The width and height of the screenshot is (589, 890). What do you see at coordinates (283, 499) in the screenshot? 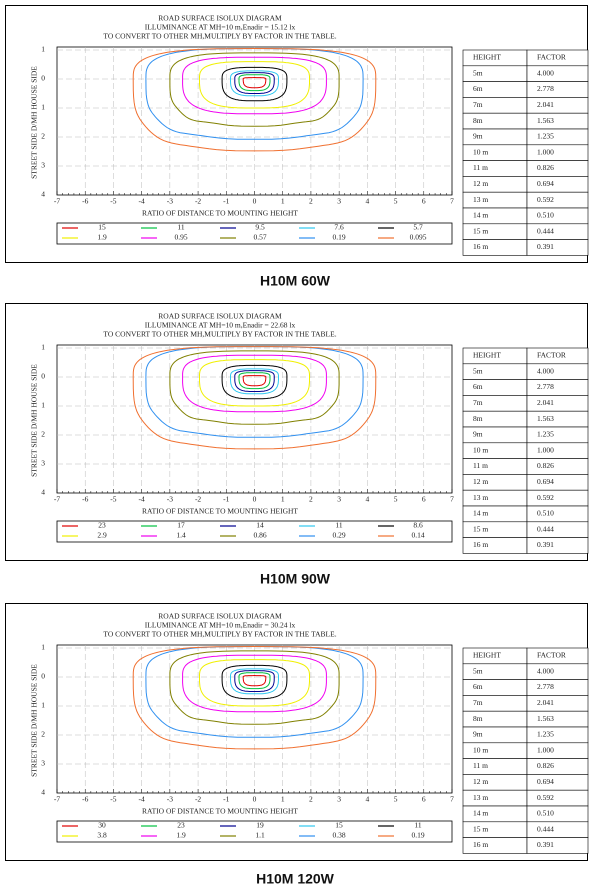
I see `x-tick-label: 1` at bounding box center [283, 499].